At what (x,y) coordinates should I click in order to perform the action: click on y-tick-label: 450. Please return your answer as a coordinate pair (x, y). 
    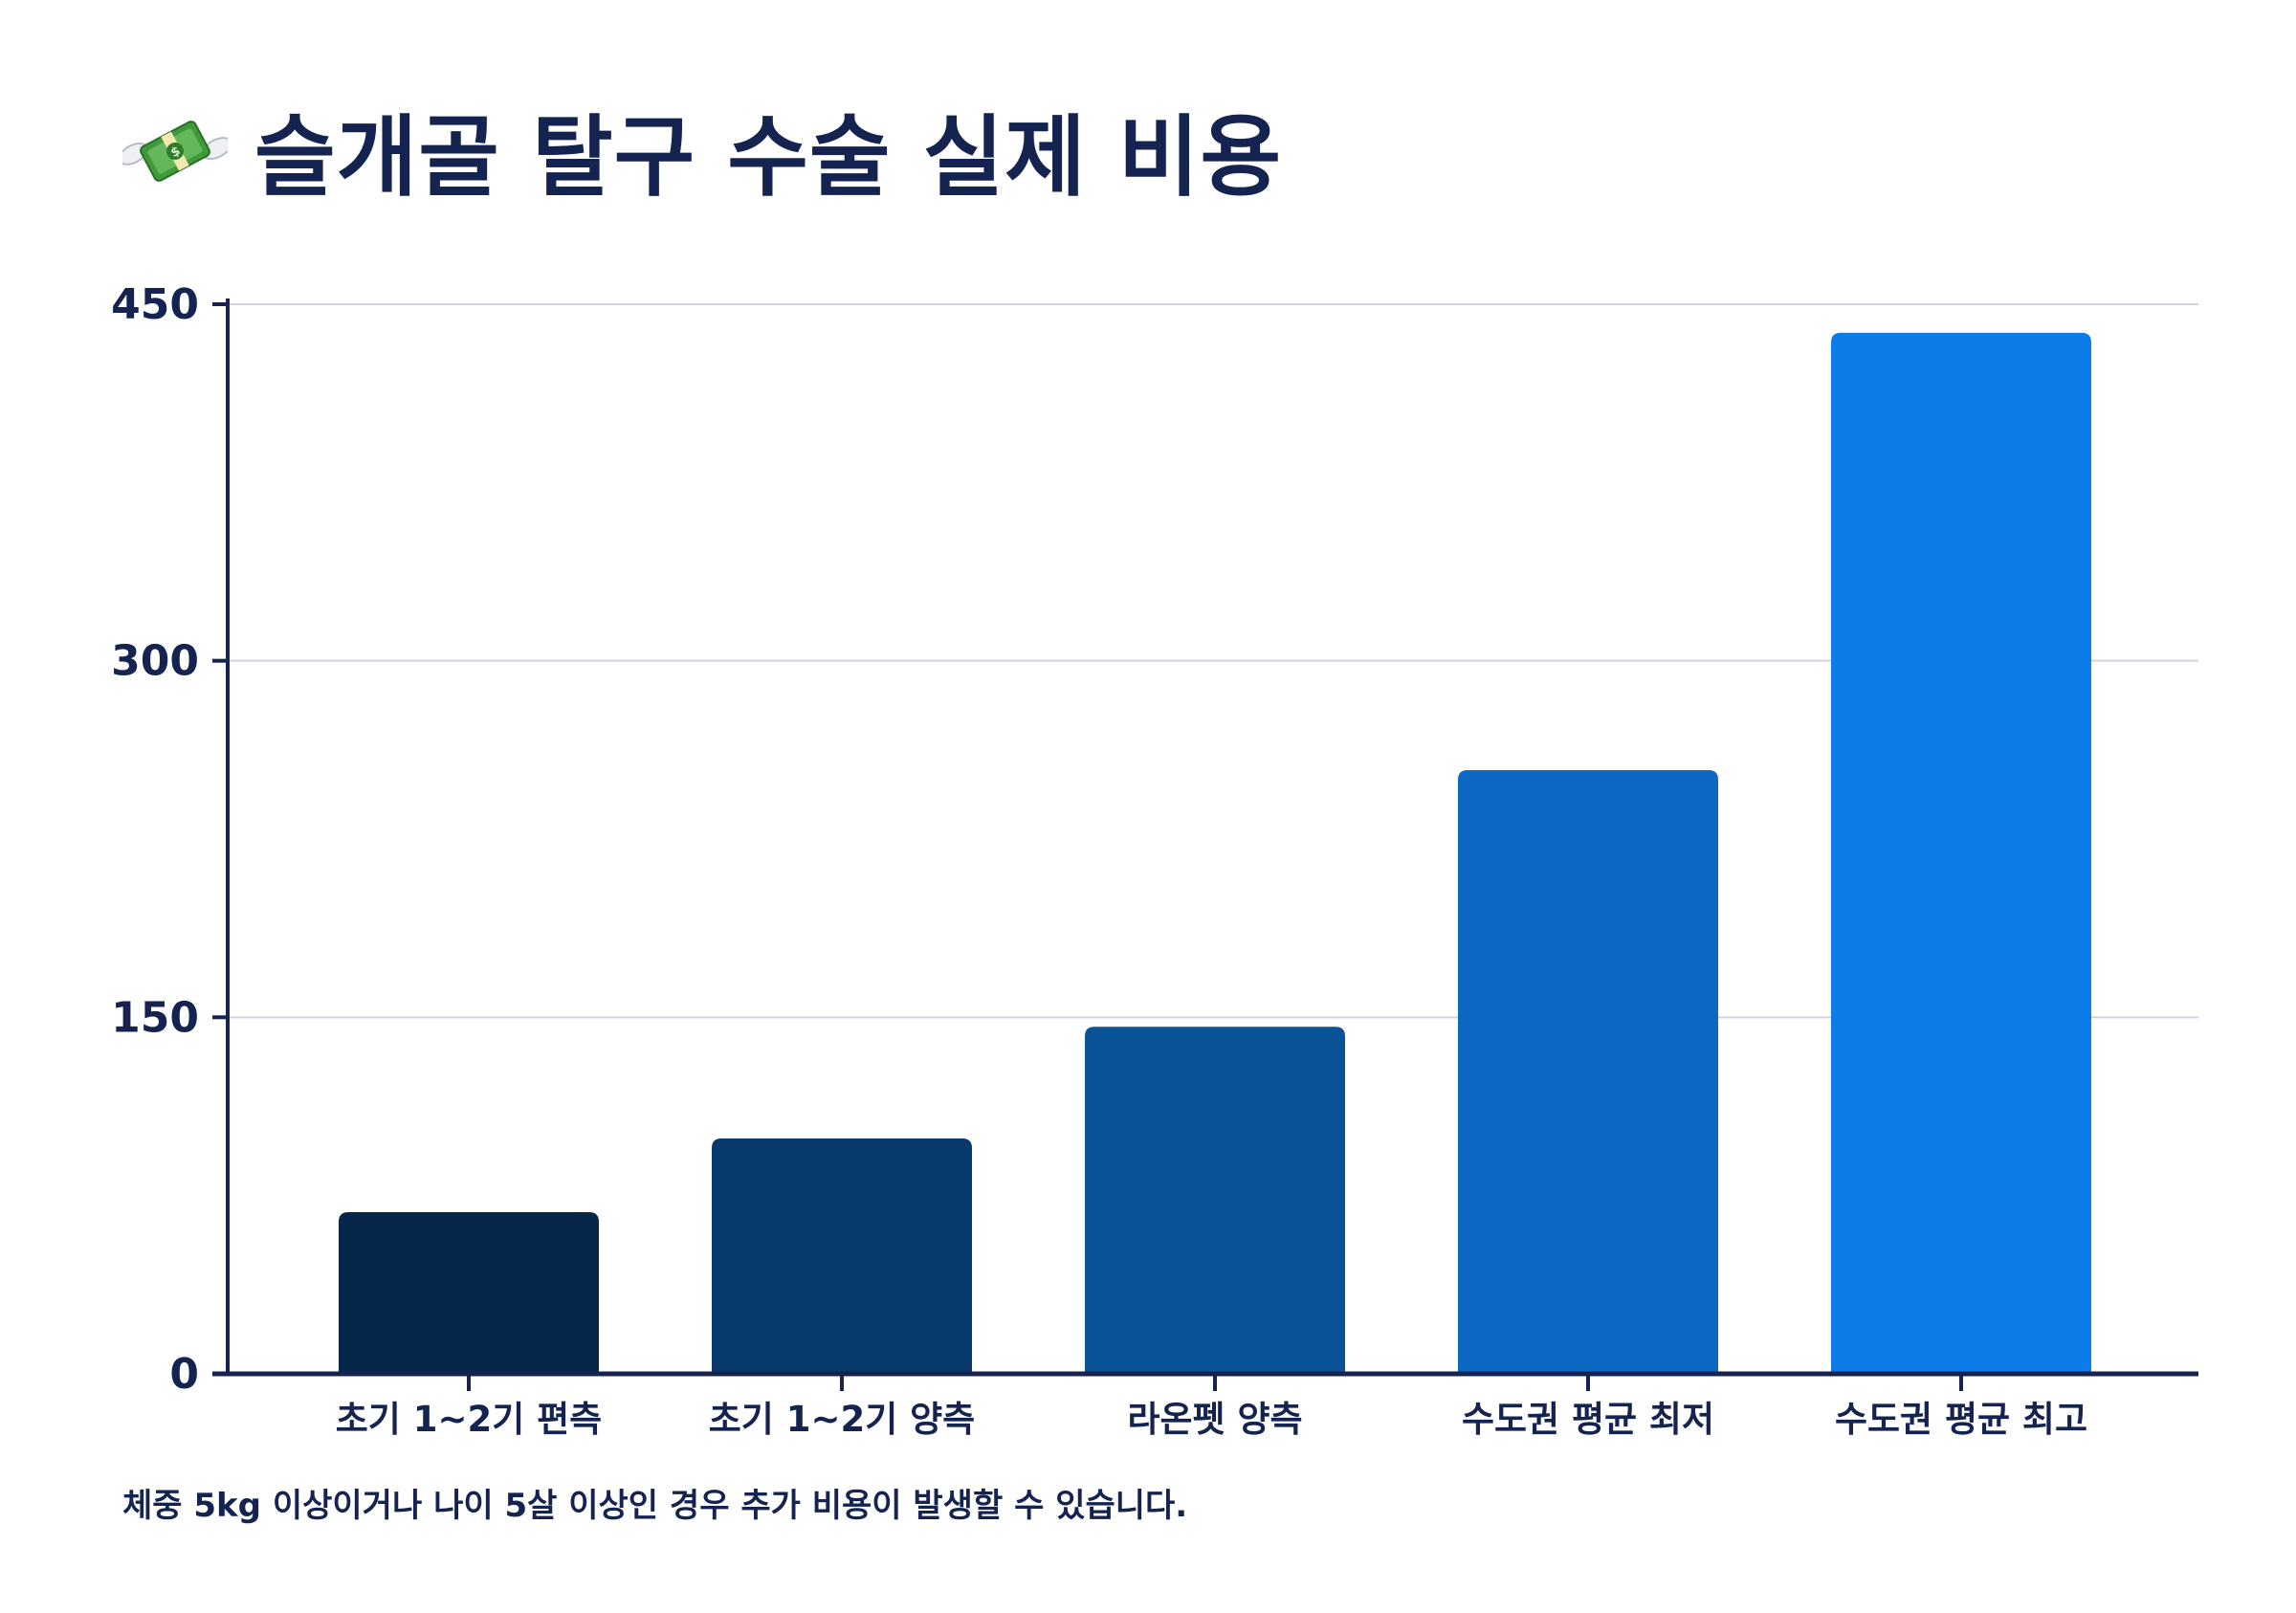
    Looking at the image, I should click on (155, 304).